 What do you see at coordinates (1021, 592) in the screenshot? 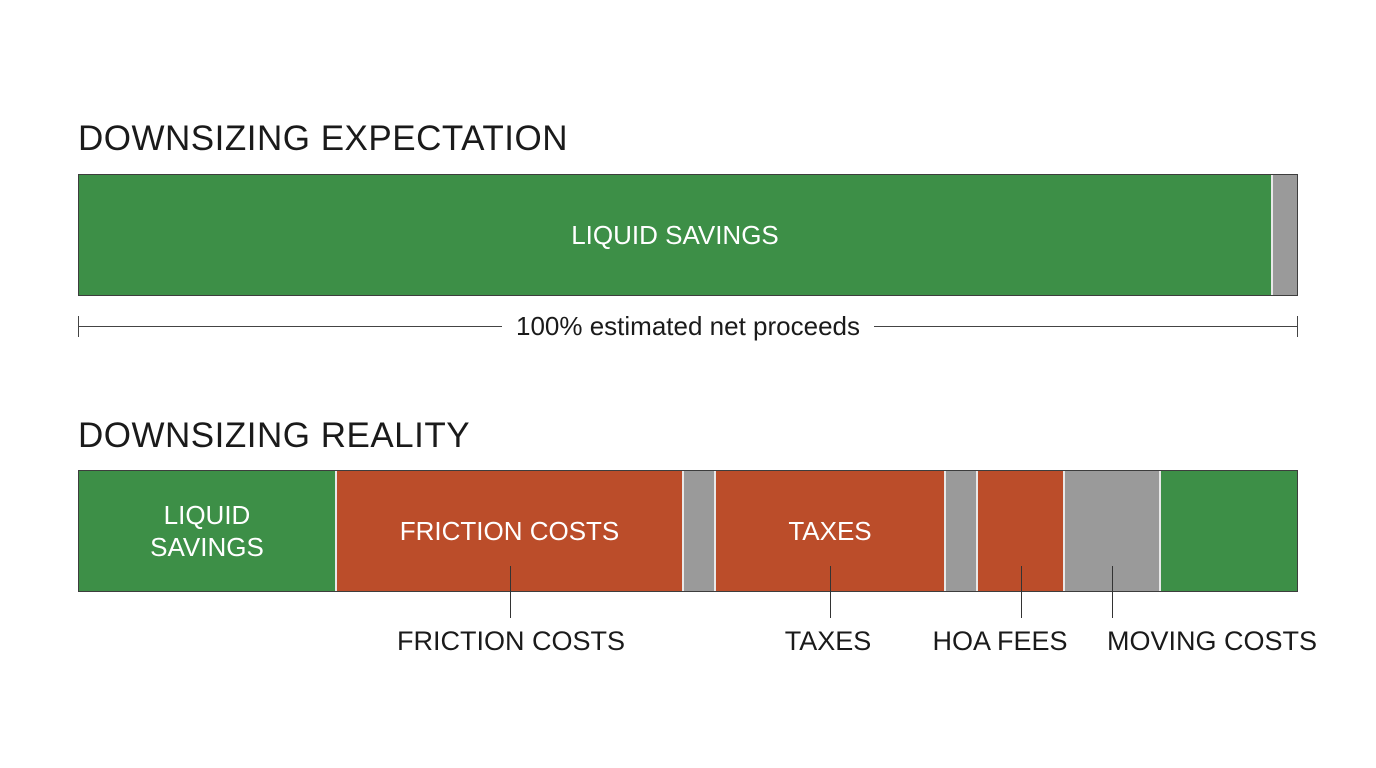
I see `hoa-fees-leader-line` at bounding box center [1021, 592].